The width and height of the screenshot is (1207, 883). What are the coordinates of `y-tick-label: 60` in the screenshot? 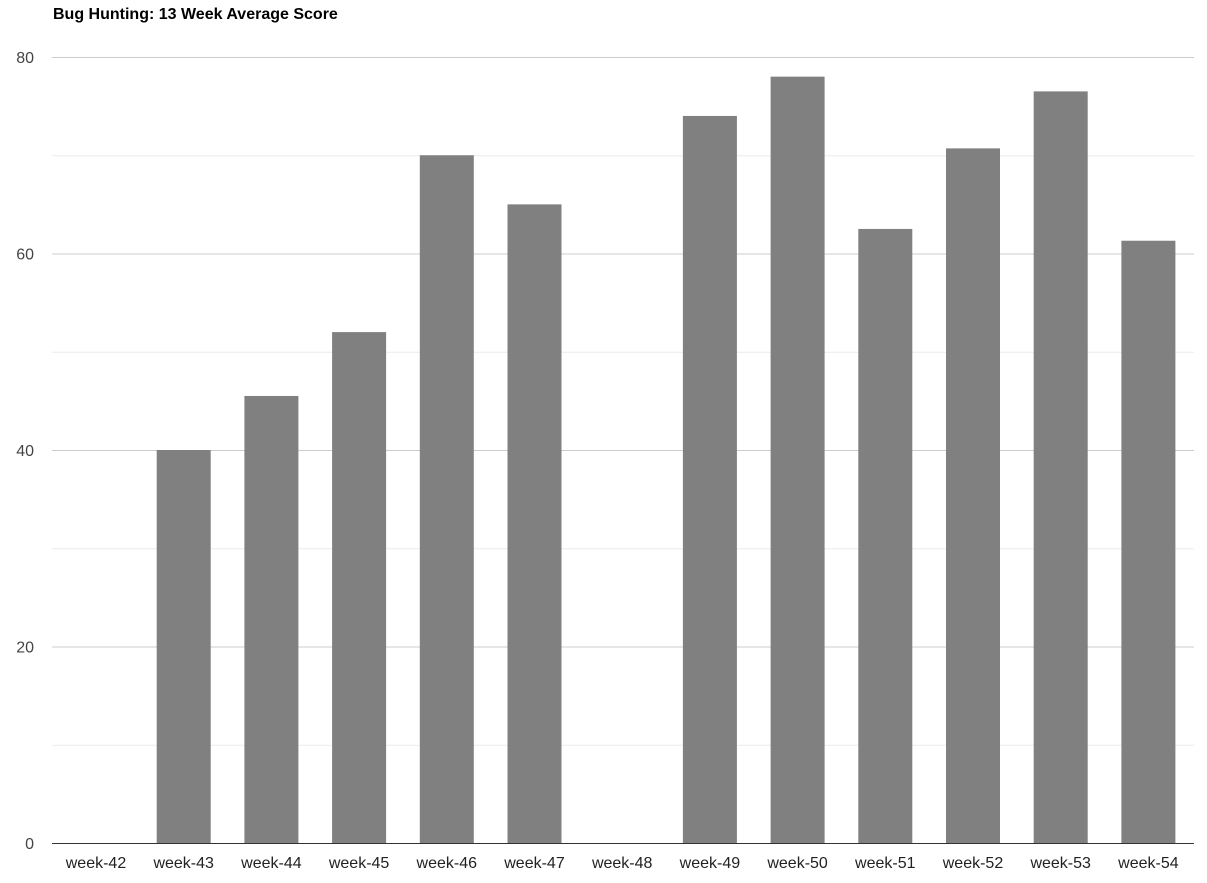 It's located at (25, 255).